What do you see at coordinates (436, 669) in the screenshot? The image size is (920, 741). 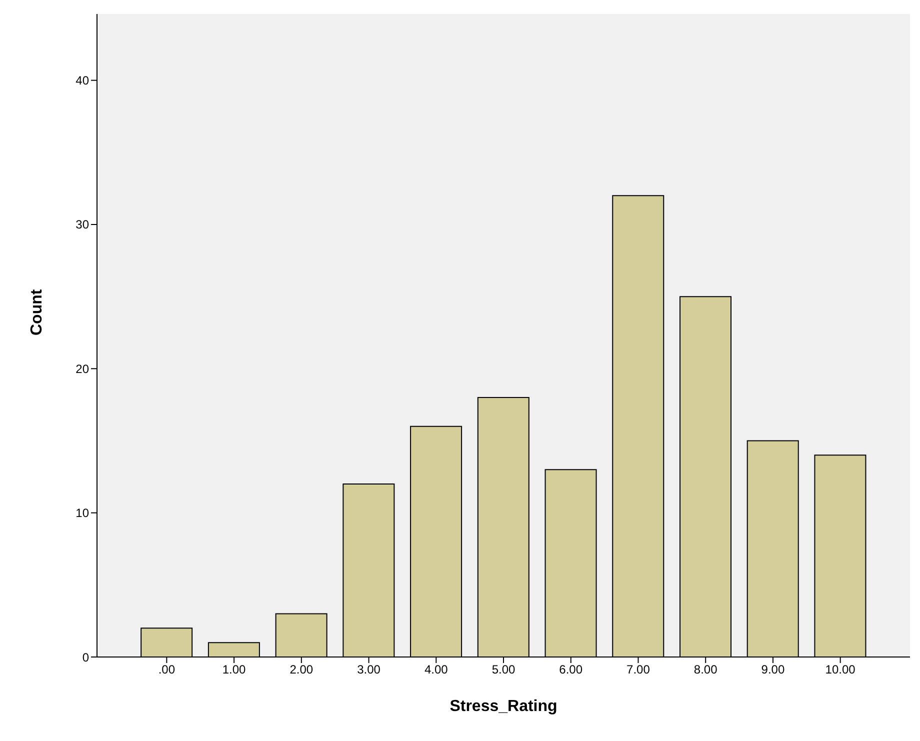 I see `x-tick-label: 4.00` at bounding box center [436, 669].